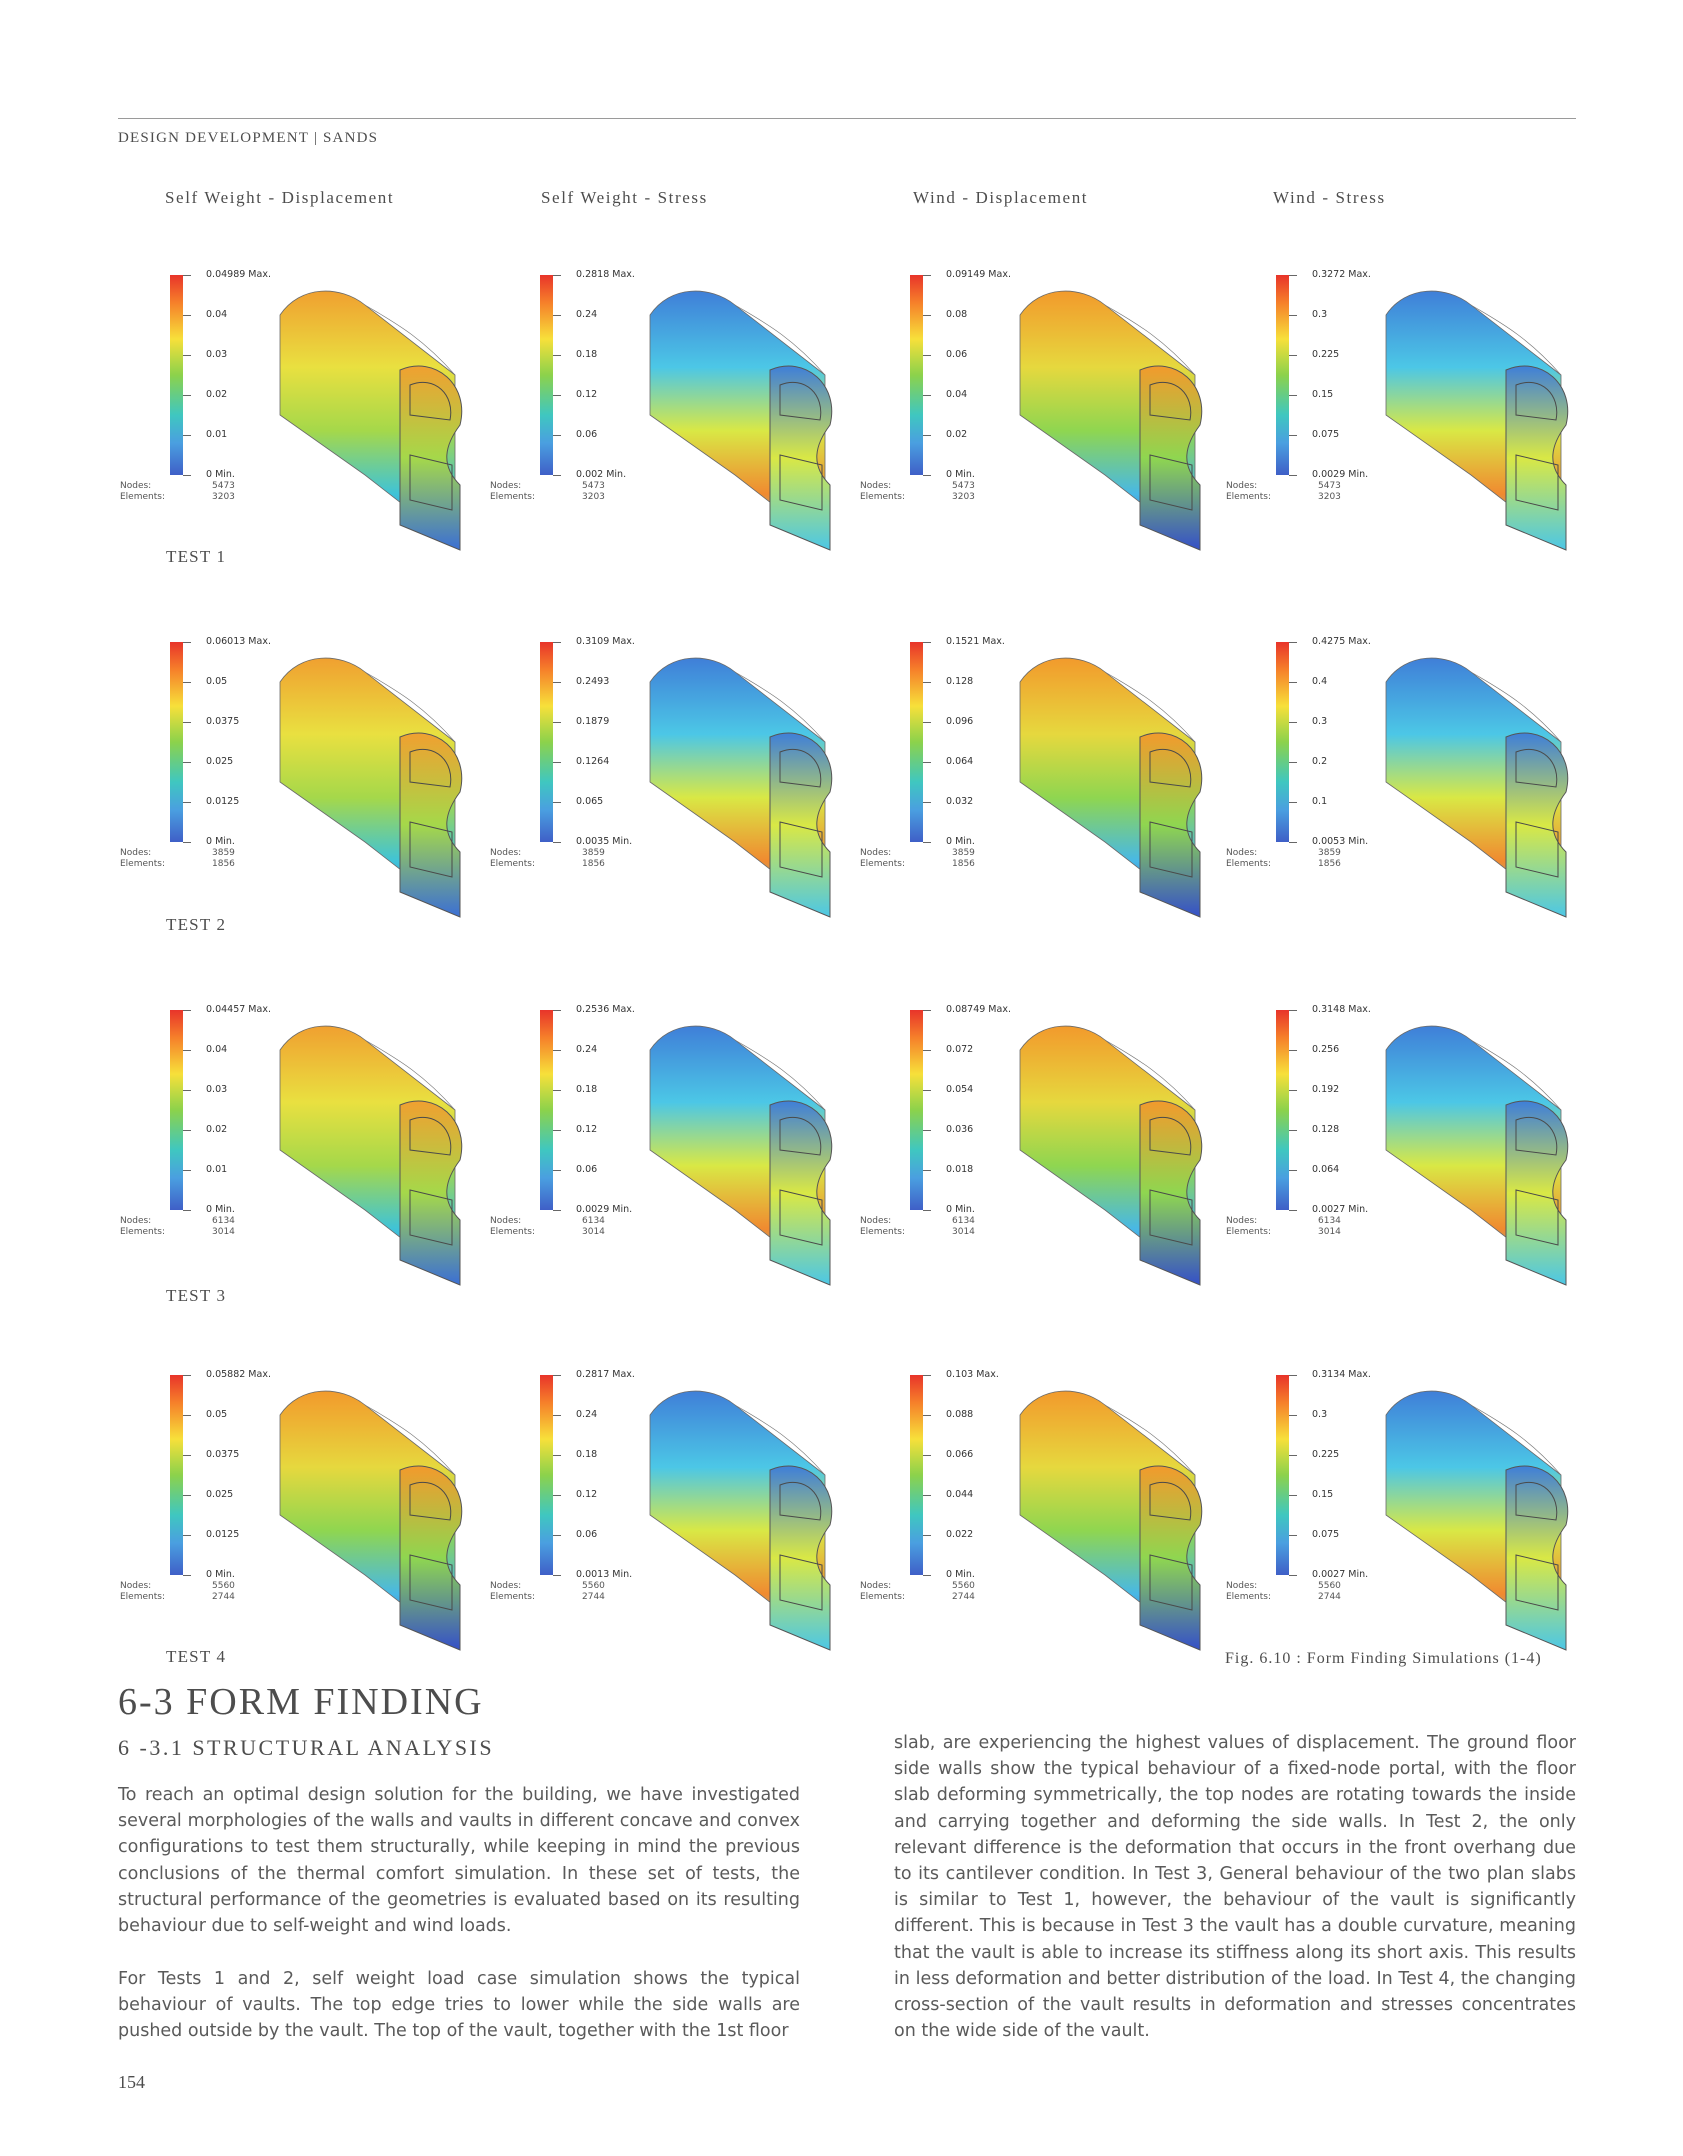  What do you see at coordinates (306, 1747) in the screenshot?
I see `subsection-title: 6 -3.1 STRUCTURAL ANALYSIS` at bounding box center [306, 1747].